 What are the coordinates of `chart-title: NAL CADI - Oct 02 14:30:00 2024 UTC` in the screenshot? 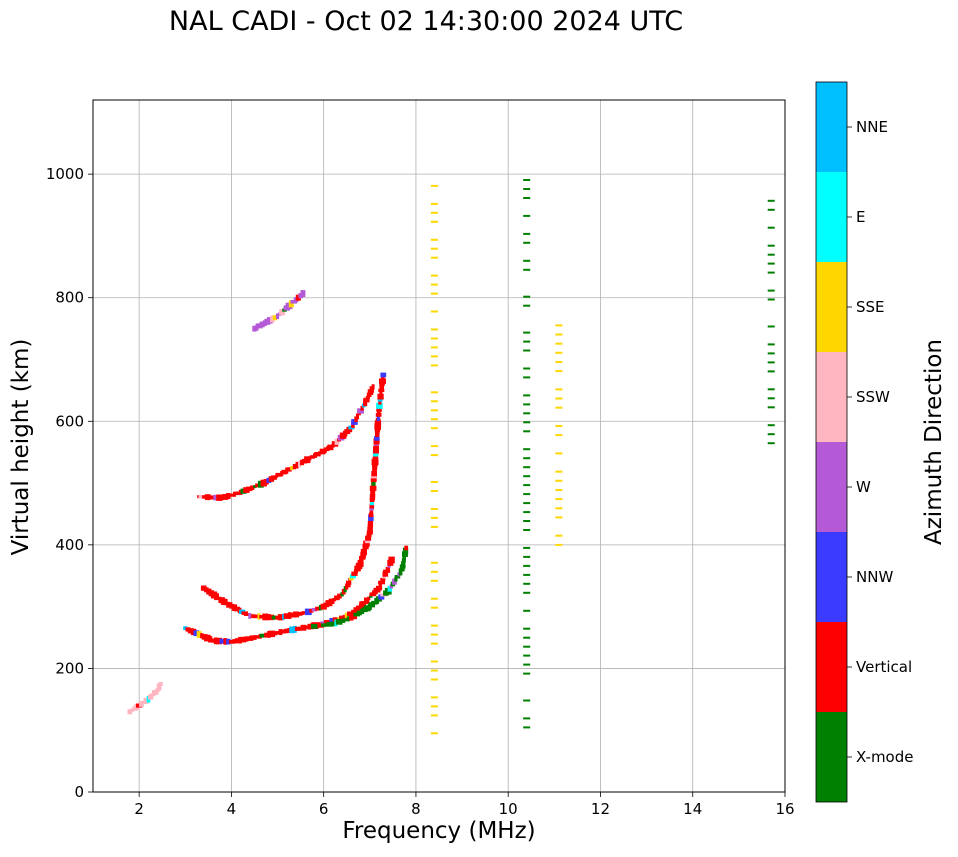 It's located at (426, 21).